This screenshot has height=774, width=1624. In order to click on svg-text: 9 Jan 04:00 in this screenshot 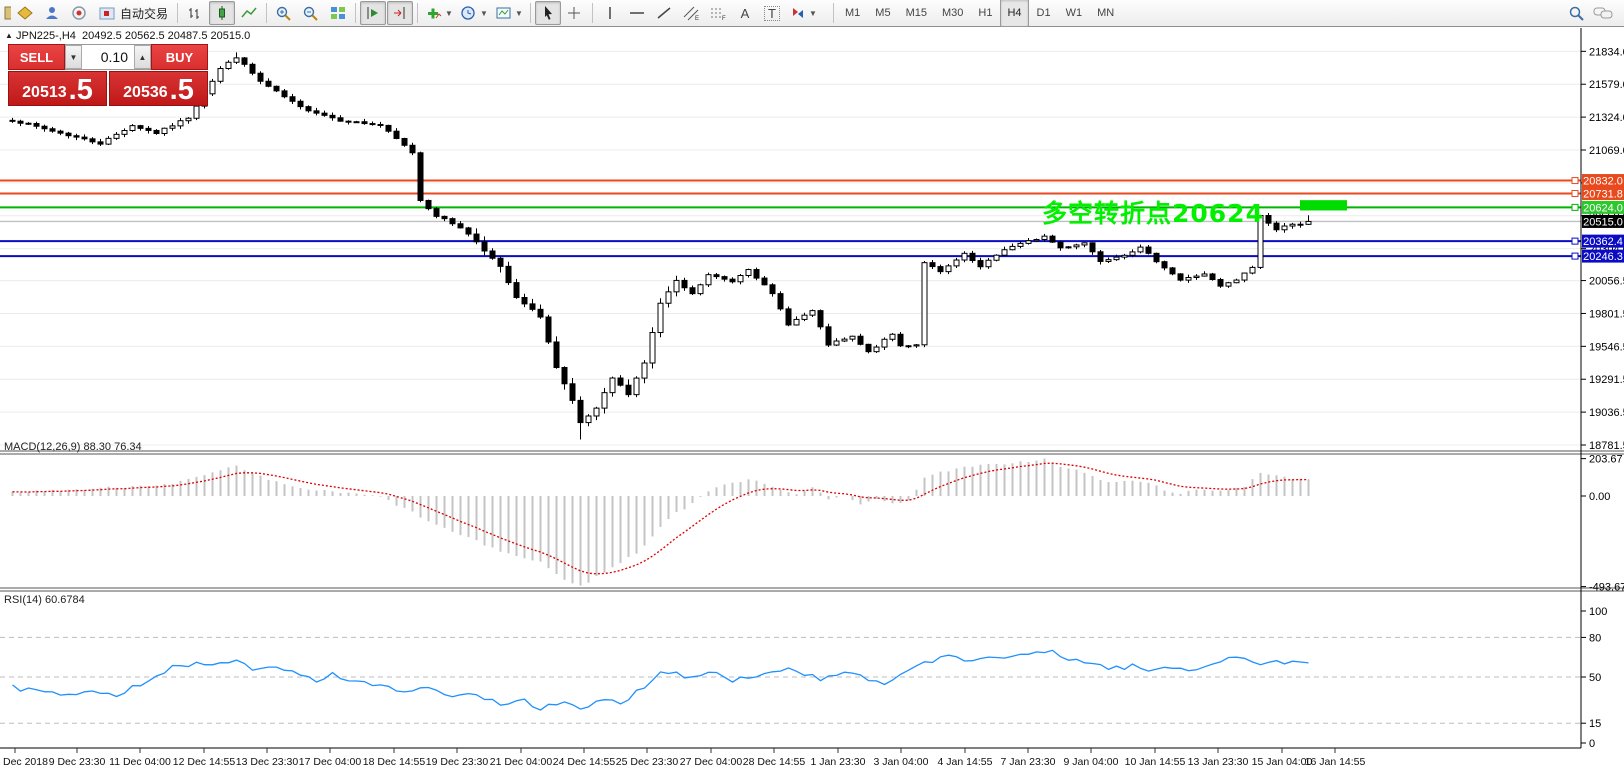, I will do `click(1091, 762)`.